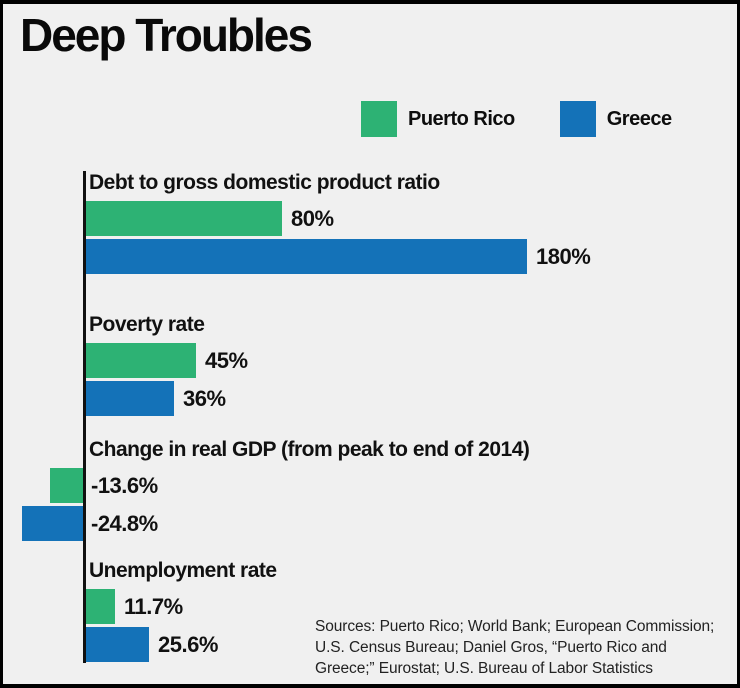 This screenshot has height=688, width=740. What do you see at coordinates (312, 218) in the screenshot?
I see `value-label: 80%` at bounding box center [312, 218].